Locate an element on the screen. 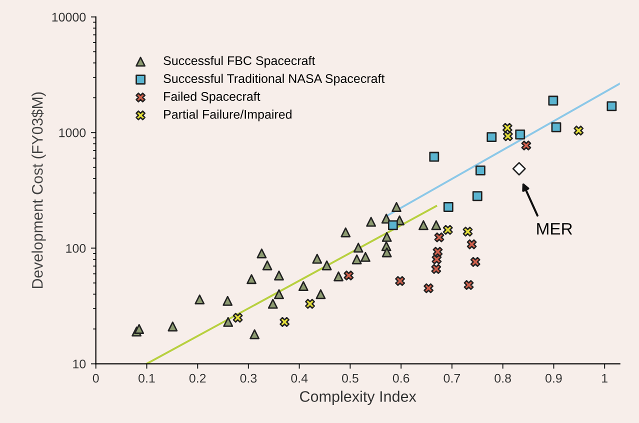 This screenshot has width=639, height=423. legend-label: Successful Traditional NASA Spacecraft is located at coordinates (274, 80).